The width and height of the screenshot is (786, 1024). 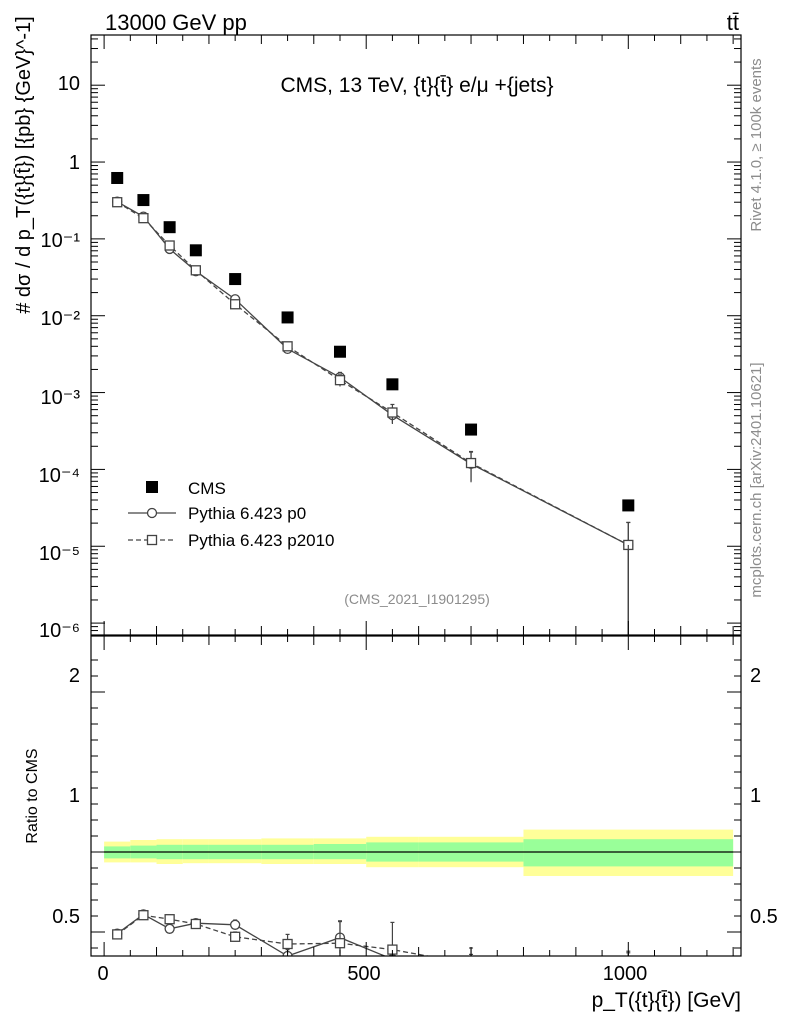 I want to click on legend-marker-p2010, so click(x=152, y=540).